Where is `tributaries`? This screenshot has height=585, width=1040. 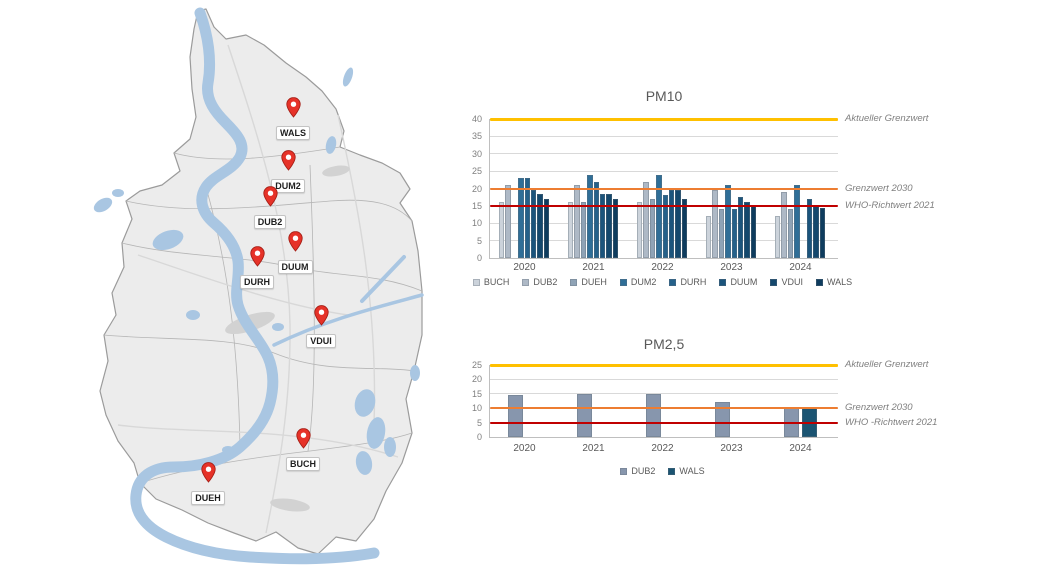
tributaries is located at coordinates (348, 301).